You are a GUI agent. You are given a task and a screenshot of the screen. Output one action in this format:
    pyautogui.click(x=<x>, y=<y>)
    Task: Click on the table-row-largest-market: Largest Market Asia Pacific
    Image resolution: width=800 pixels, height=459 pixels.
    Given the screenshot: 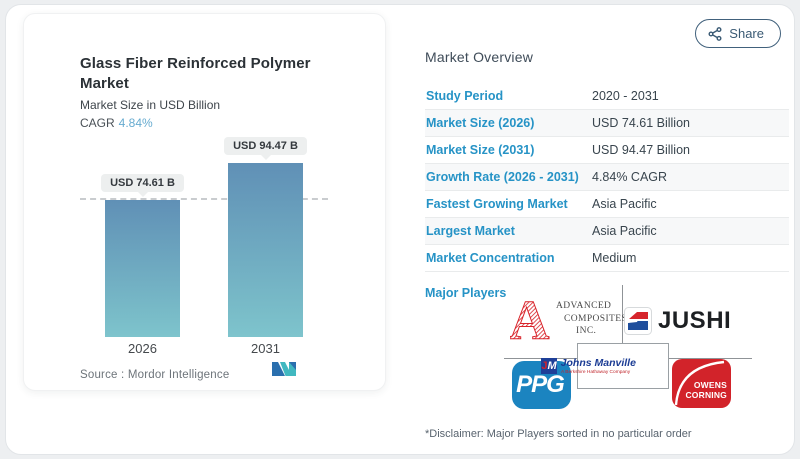 What is the action you would take?
    pyautogui.click(x=607, y=231)
    